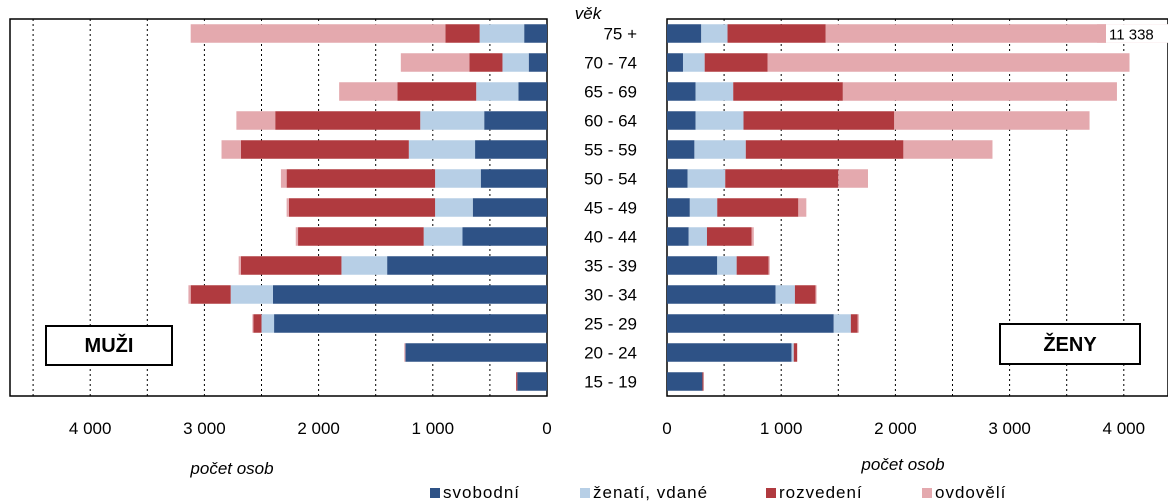 Image resolution: width=1168 pixels, height=504 pixels. What do you see at coordinates (1124, 428) in the screenshot?
I see `women-tick-label: 4 000` at bounding box center [1124, 428].